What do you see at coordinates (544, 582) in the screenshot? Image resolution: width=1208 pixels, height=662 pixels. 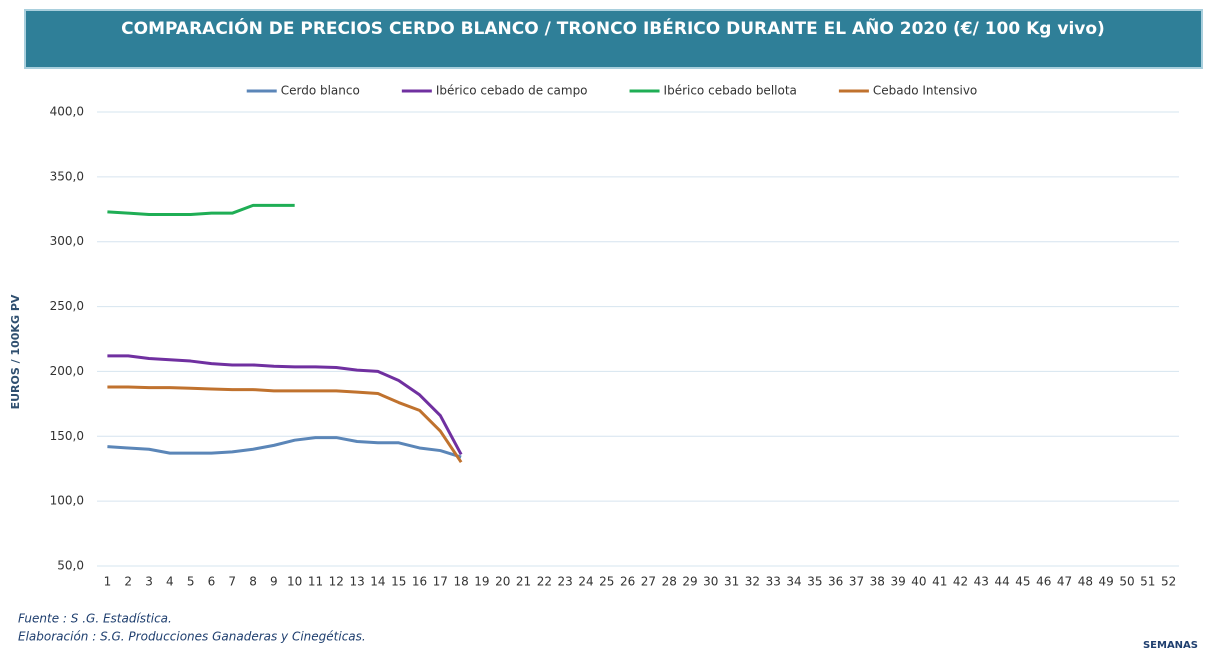 I see `x-tick-label: 22` at bounding box center [544, 582].